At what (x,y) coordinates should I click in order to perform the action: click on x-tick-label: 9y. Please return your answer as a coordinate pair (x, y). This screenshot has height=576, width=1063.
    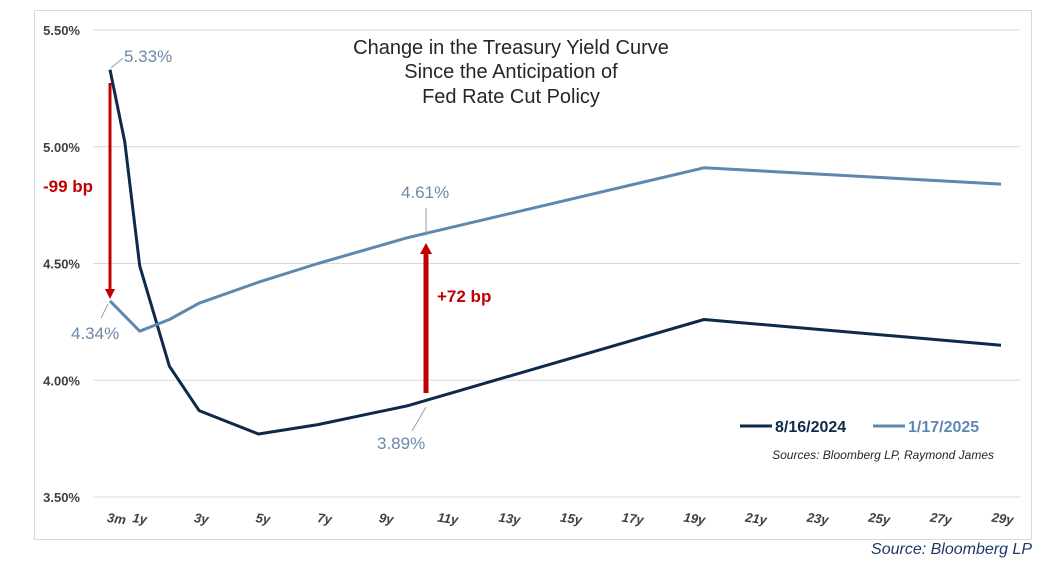
    Looking at the image, I should click on (386, 518).